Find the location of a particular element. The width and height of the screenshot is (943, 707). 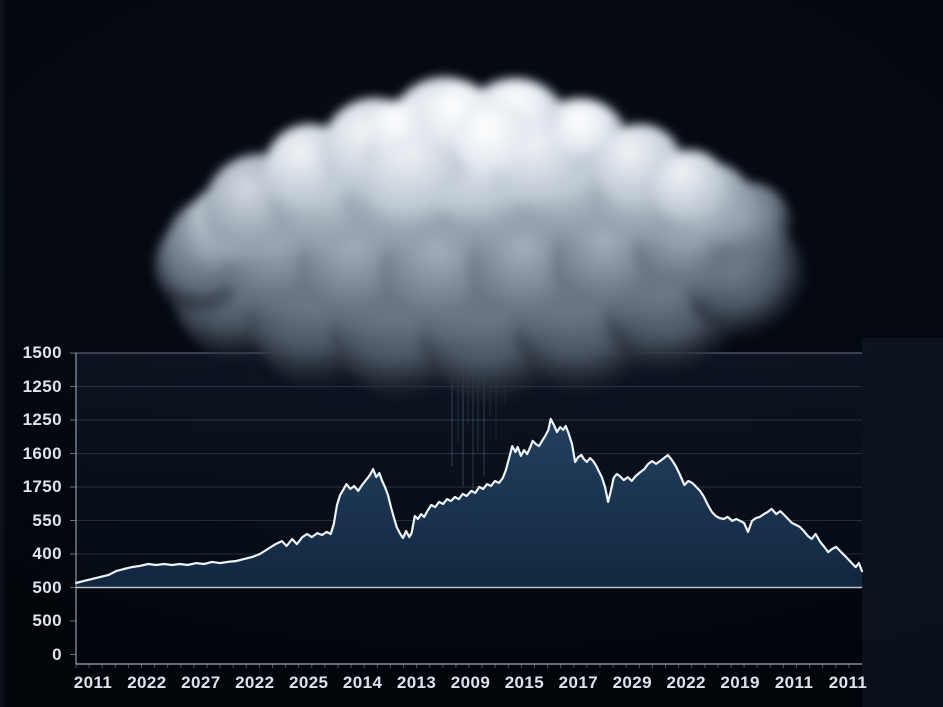

y-axis-tick-label: 1600 is located at coordinates (42, 453).